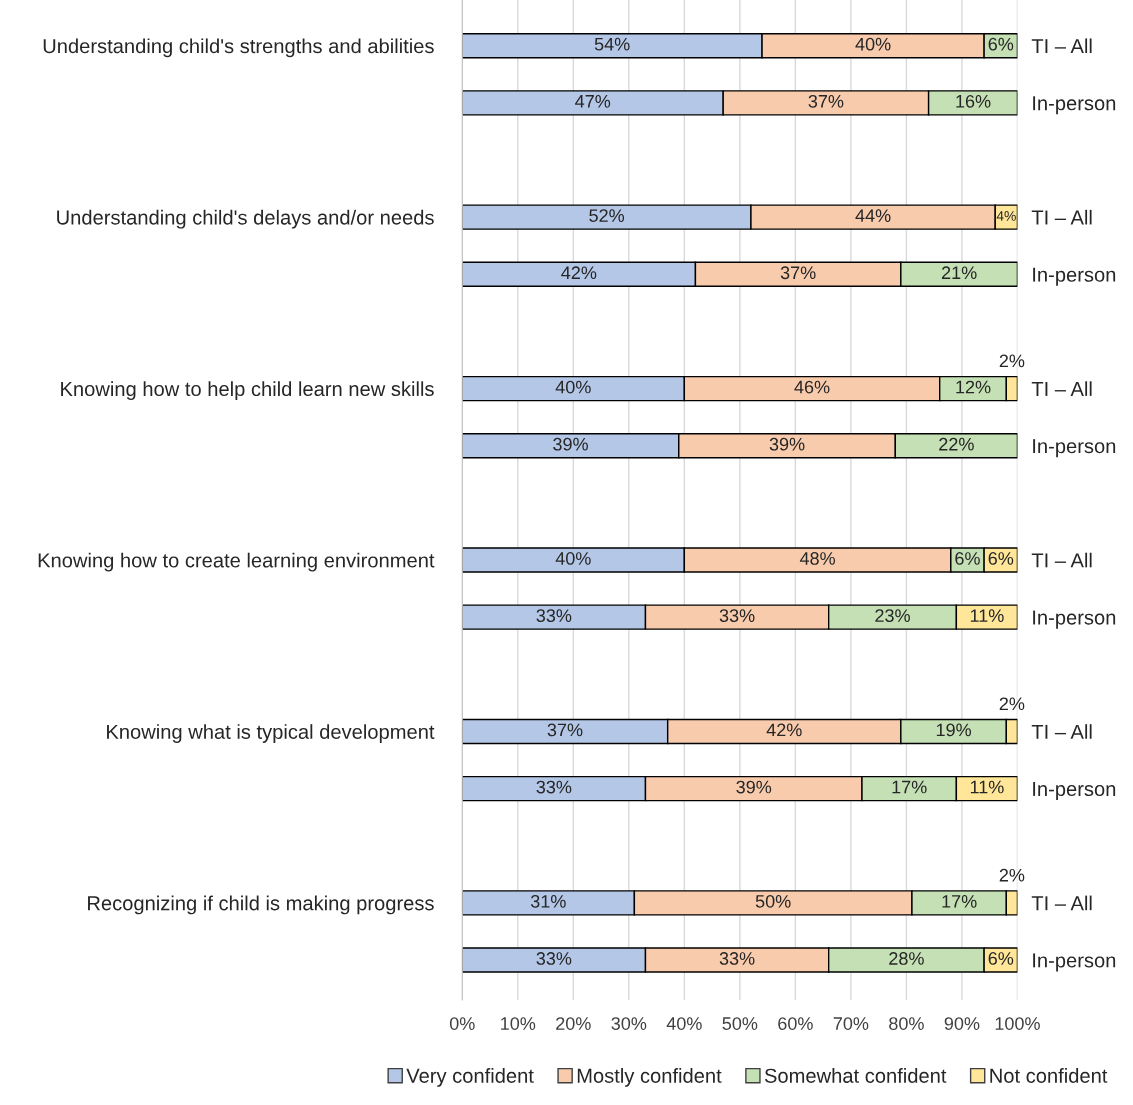 The image size is (1133, 1105). I want to click on x-tick-label: 60%, so click(795, 1023).